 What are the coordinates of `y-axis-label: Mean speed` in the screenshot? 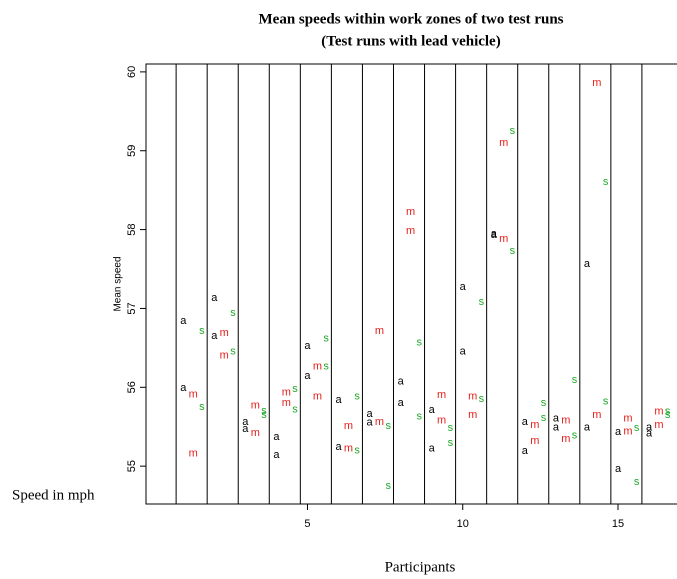 It's located at (118, 283).